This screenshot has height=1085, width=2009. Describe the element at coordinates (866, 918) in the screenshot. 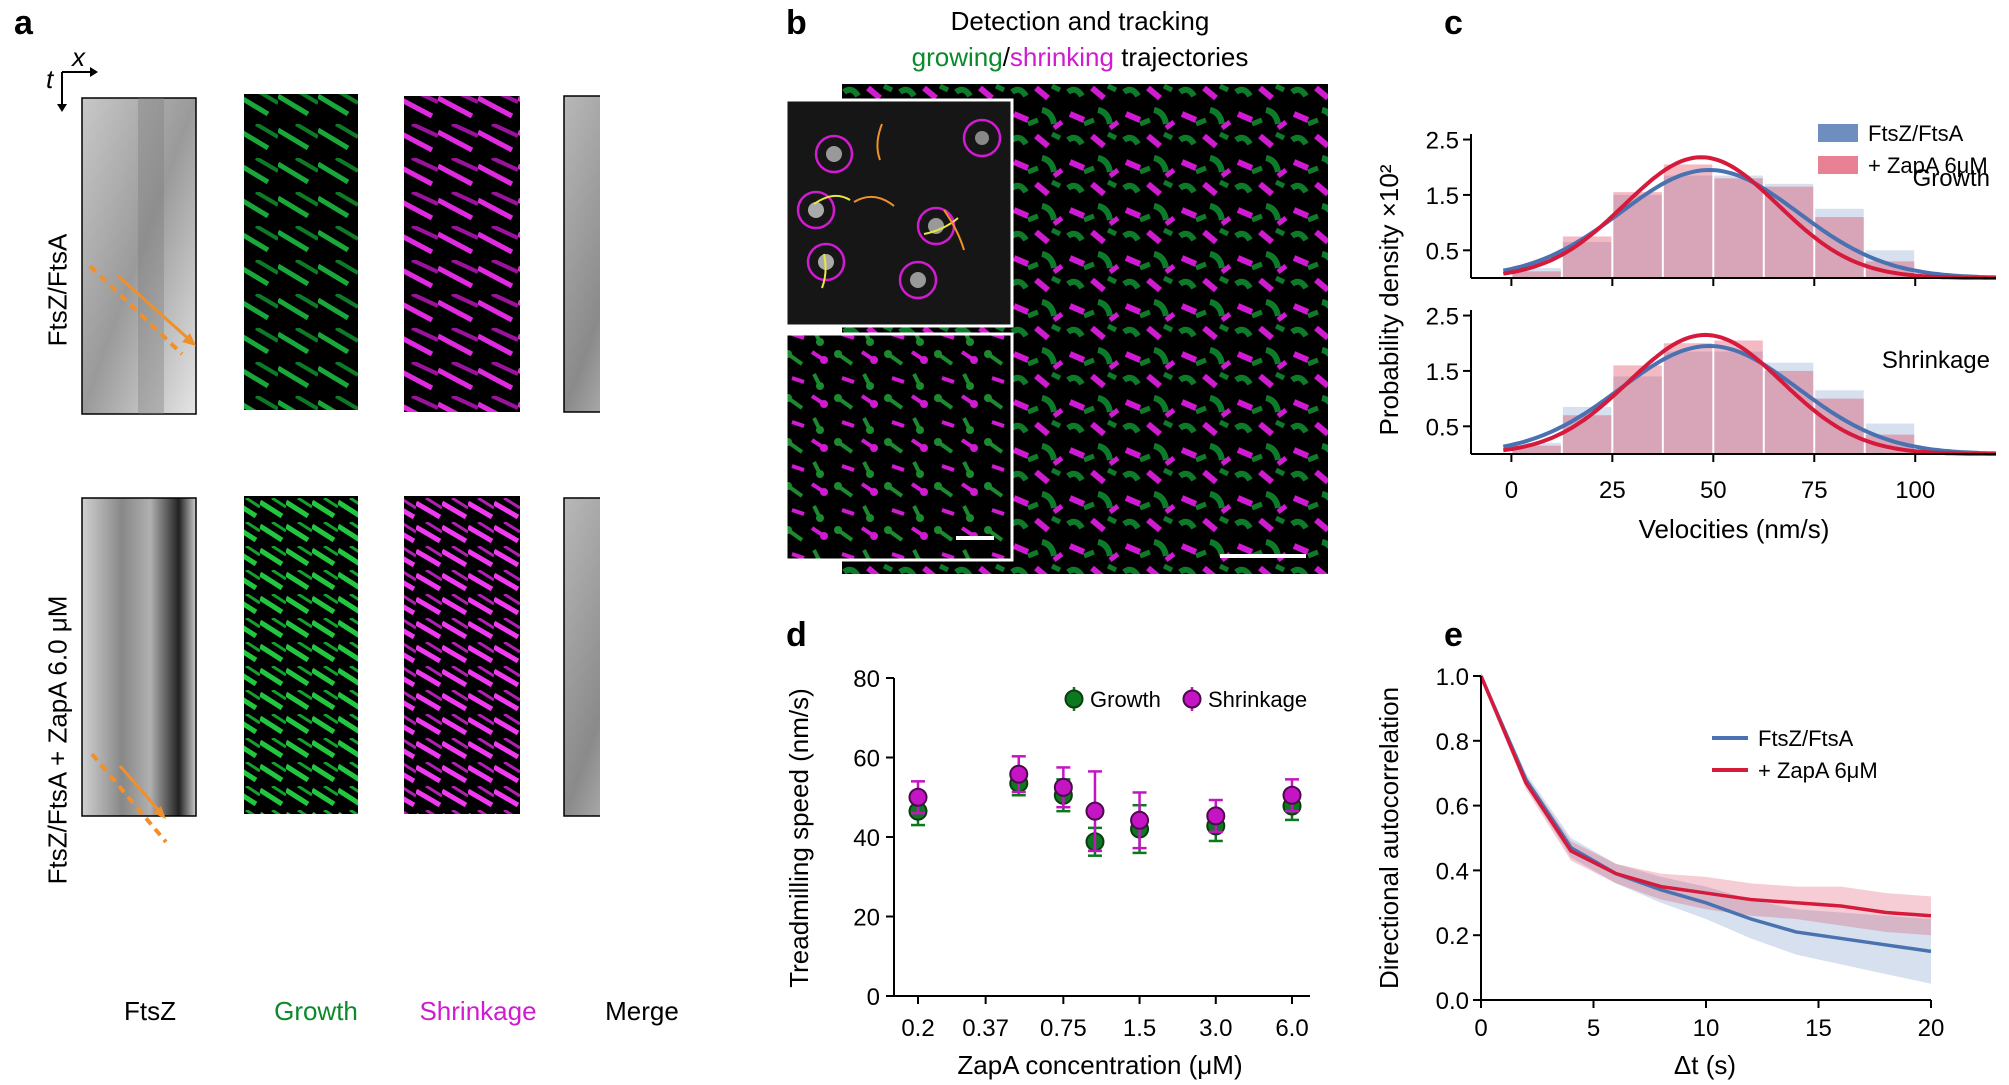

I see `y-tick-label-d: 20` at that location.